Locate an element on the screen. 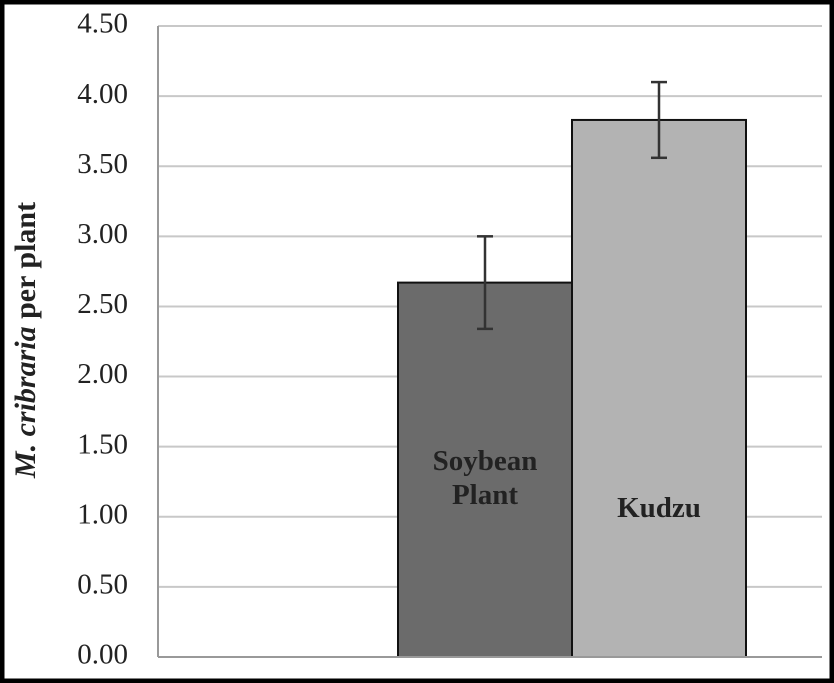 The image size is (834, 683). y-tick-label: 0.00 is located at coordinates (102, 655).